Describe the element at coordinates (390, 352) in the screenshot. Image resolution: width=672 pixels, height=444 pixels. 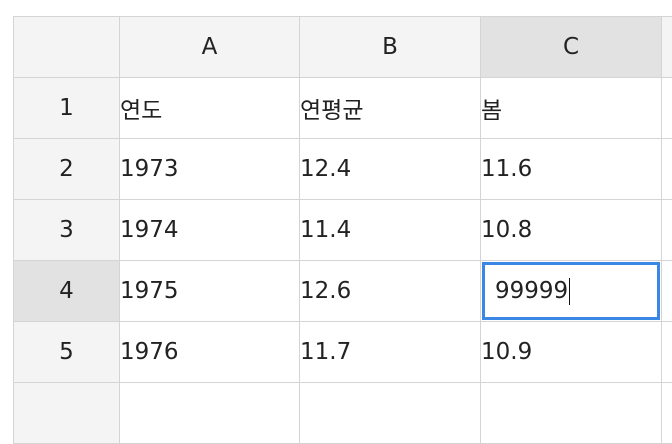
I see `cell-b5: 11.7` at that location.